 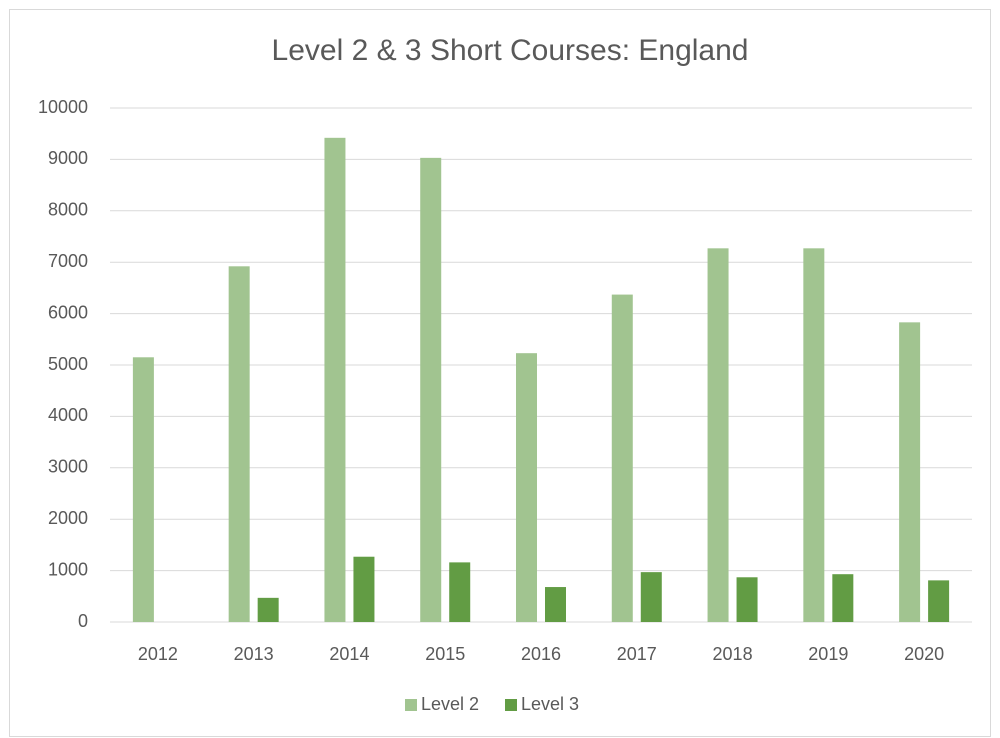 I want to click on y-tick-label: 7000, so click(x=68, y=261).